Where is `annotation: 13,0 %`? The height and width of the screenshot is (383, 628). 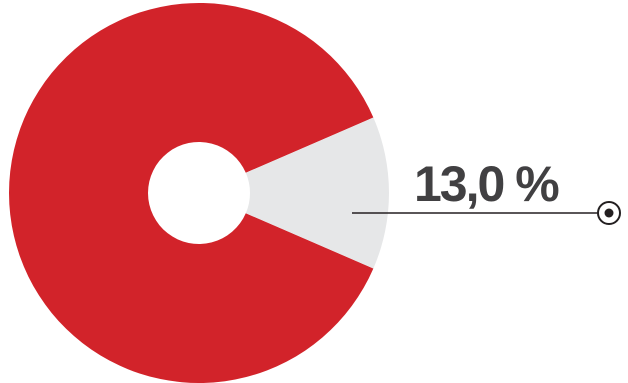 annotation: 13,0 % is located at coordinates (486, 190).